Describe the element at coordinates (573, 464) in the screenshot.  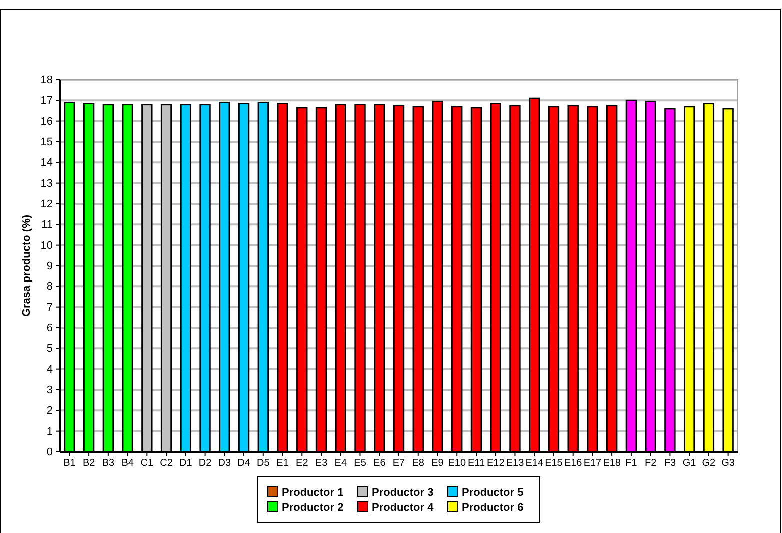
I see `x-tick-label: E16` at that location.